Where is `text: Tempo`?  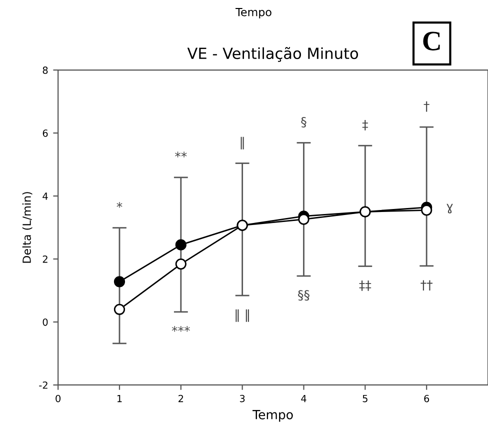 text: Tempo is located at coordinates (254, 13).